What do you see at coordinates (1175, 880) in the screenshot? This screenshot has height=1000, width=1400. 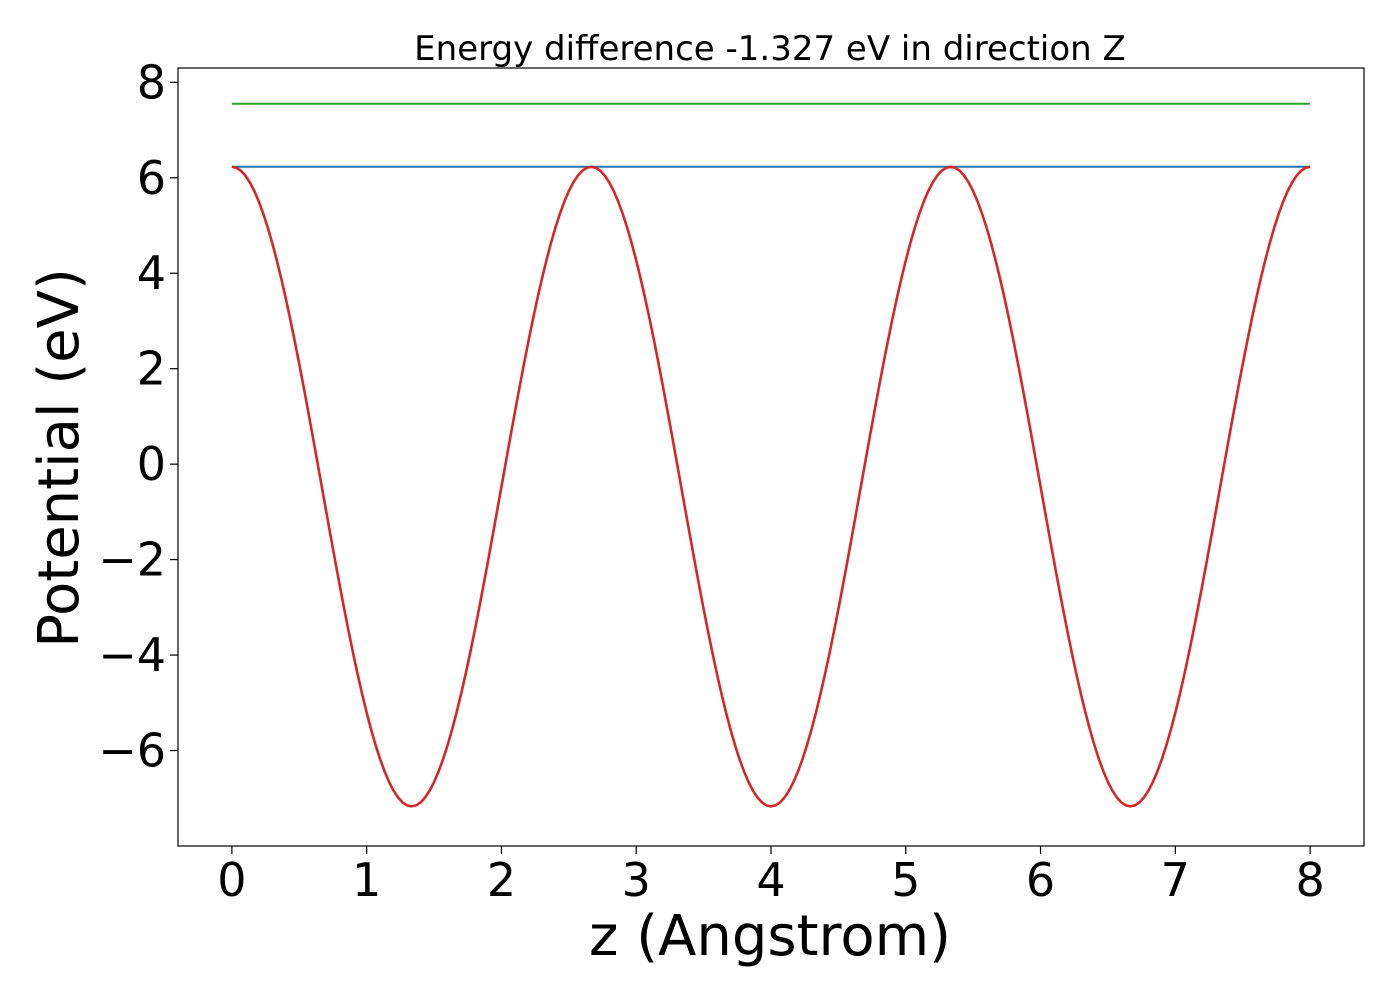 I see `x-tick-label: 7` at bounding box center [1175, 880].